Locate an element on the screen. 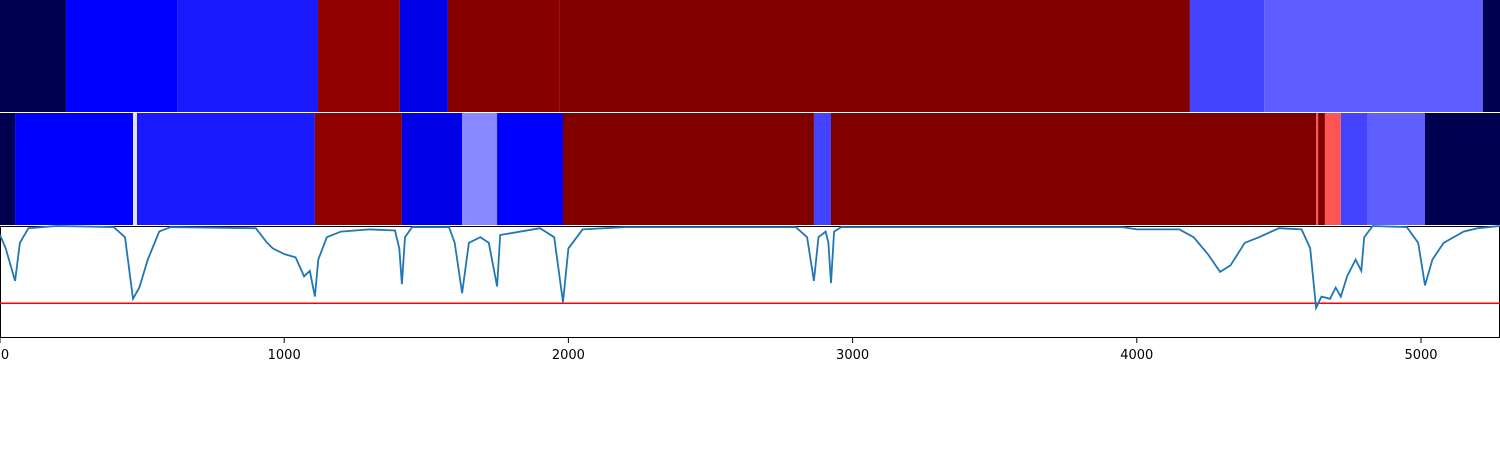 The height and width of the screenshot is (450, 1500). x-tick-label: 4000 is located at coordinates (1136, 355).